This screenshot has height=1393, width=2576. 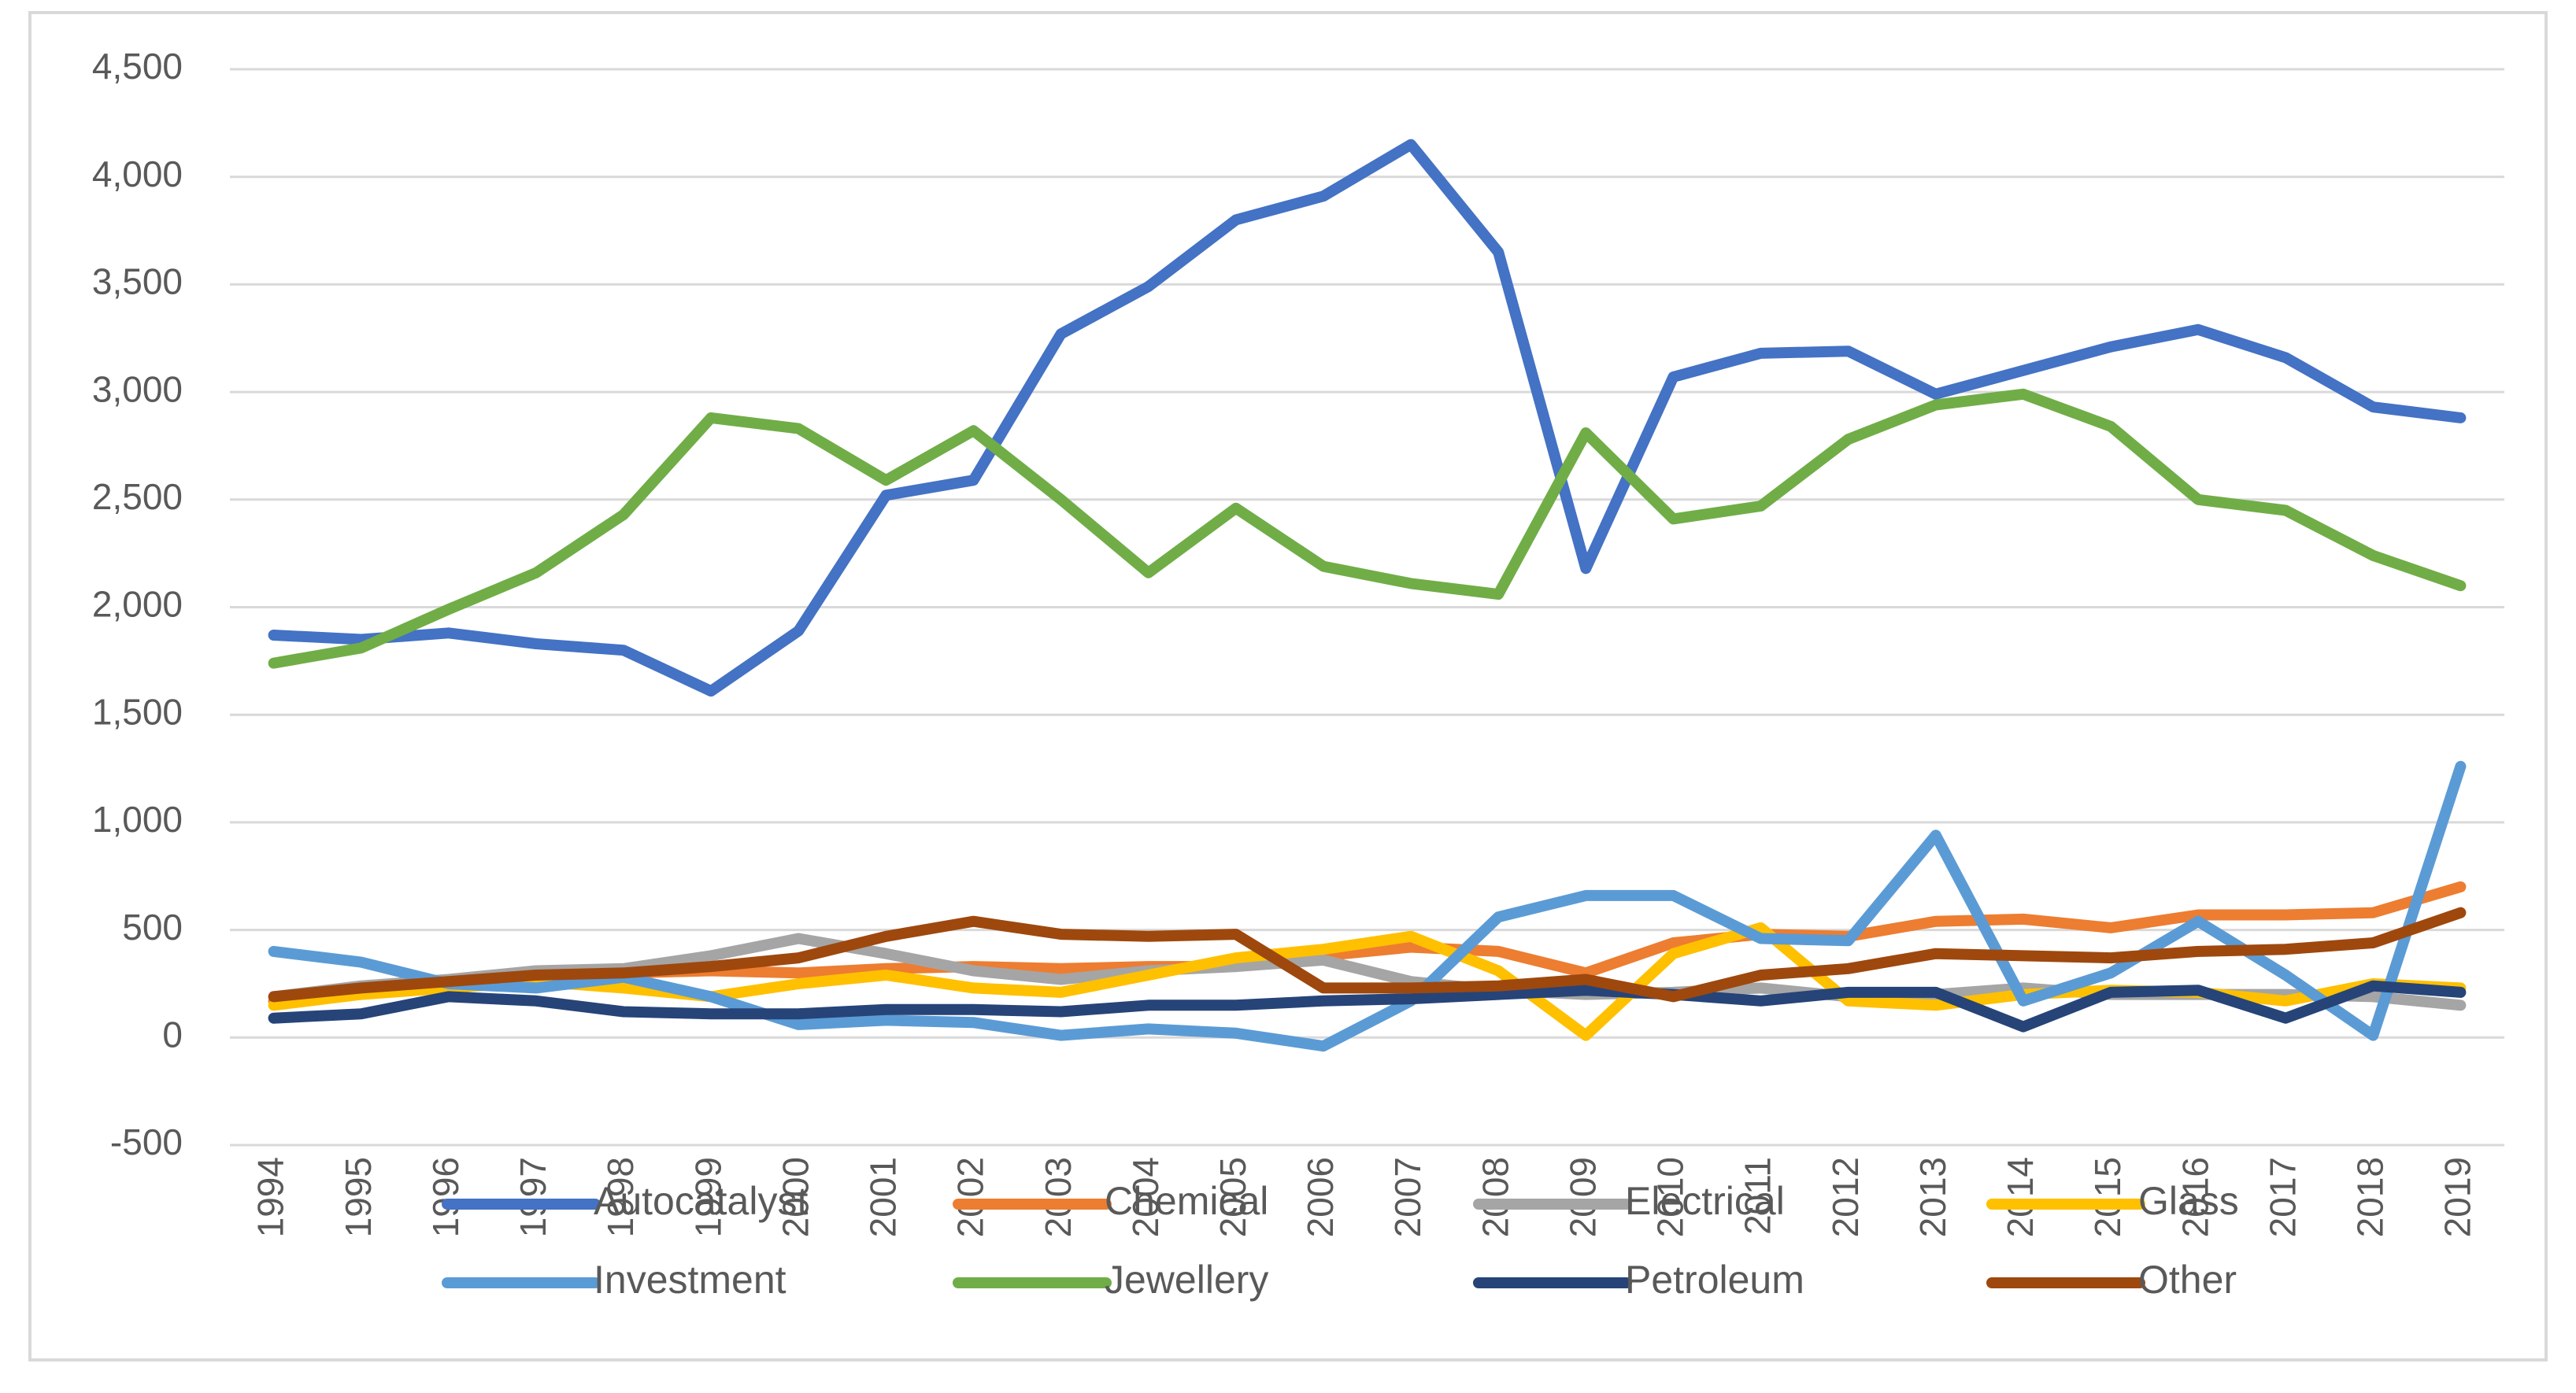 I want to click on y-tick-label: 4,500, so click(x=137, y=66).